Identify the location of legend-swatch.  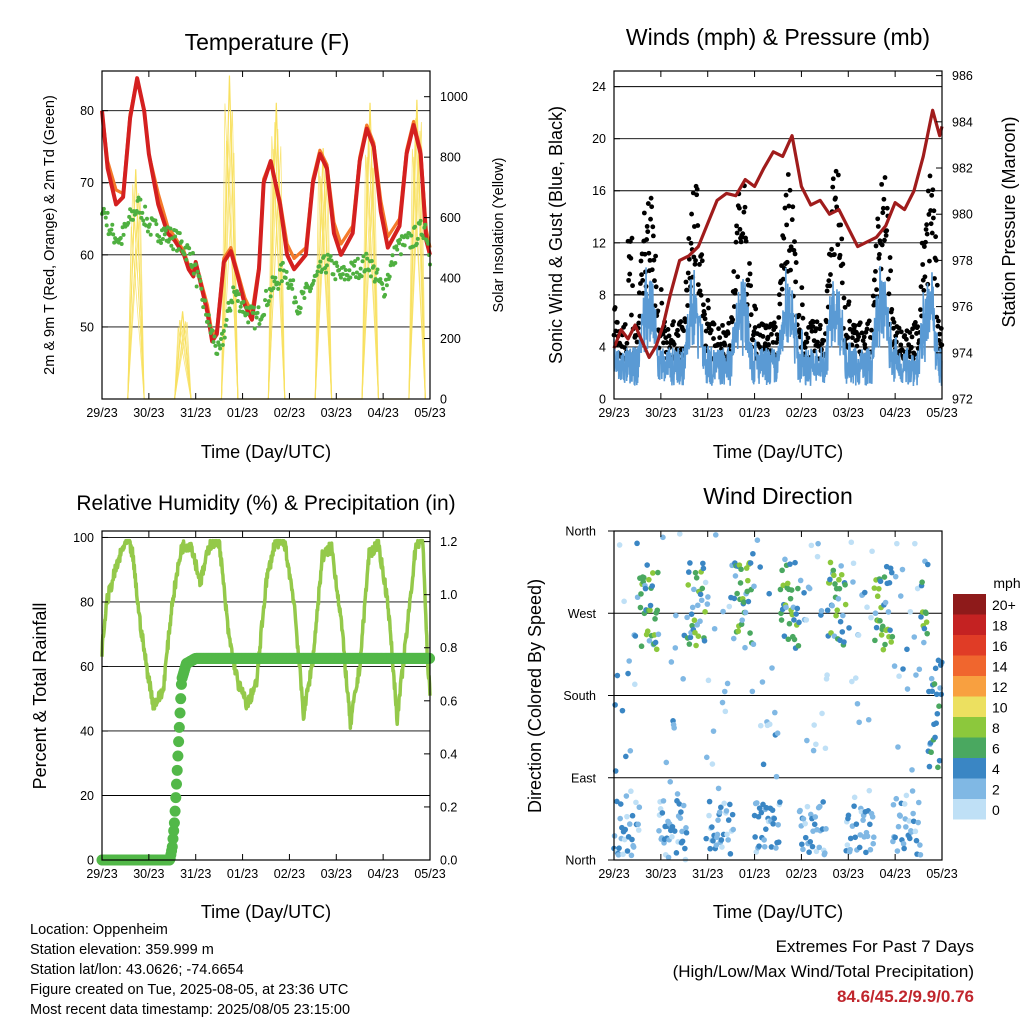
(969, 645).